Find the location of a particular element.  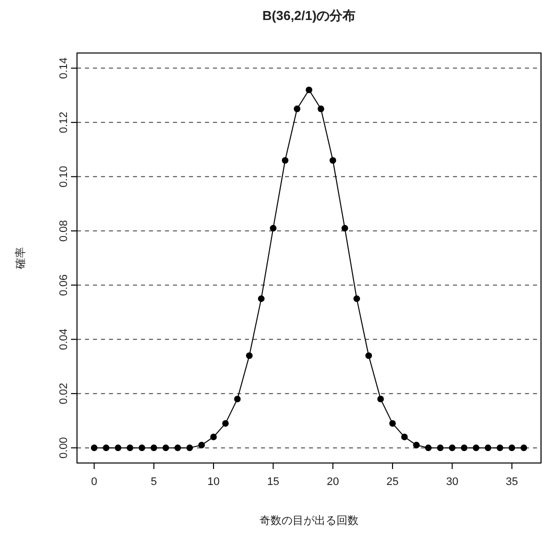

x-tick-label: 10 is located at coordinates (213, 482).